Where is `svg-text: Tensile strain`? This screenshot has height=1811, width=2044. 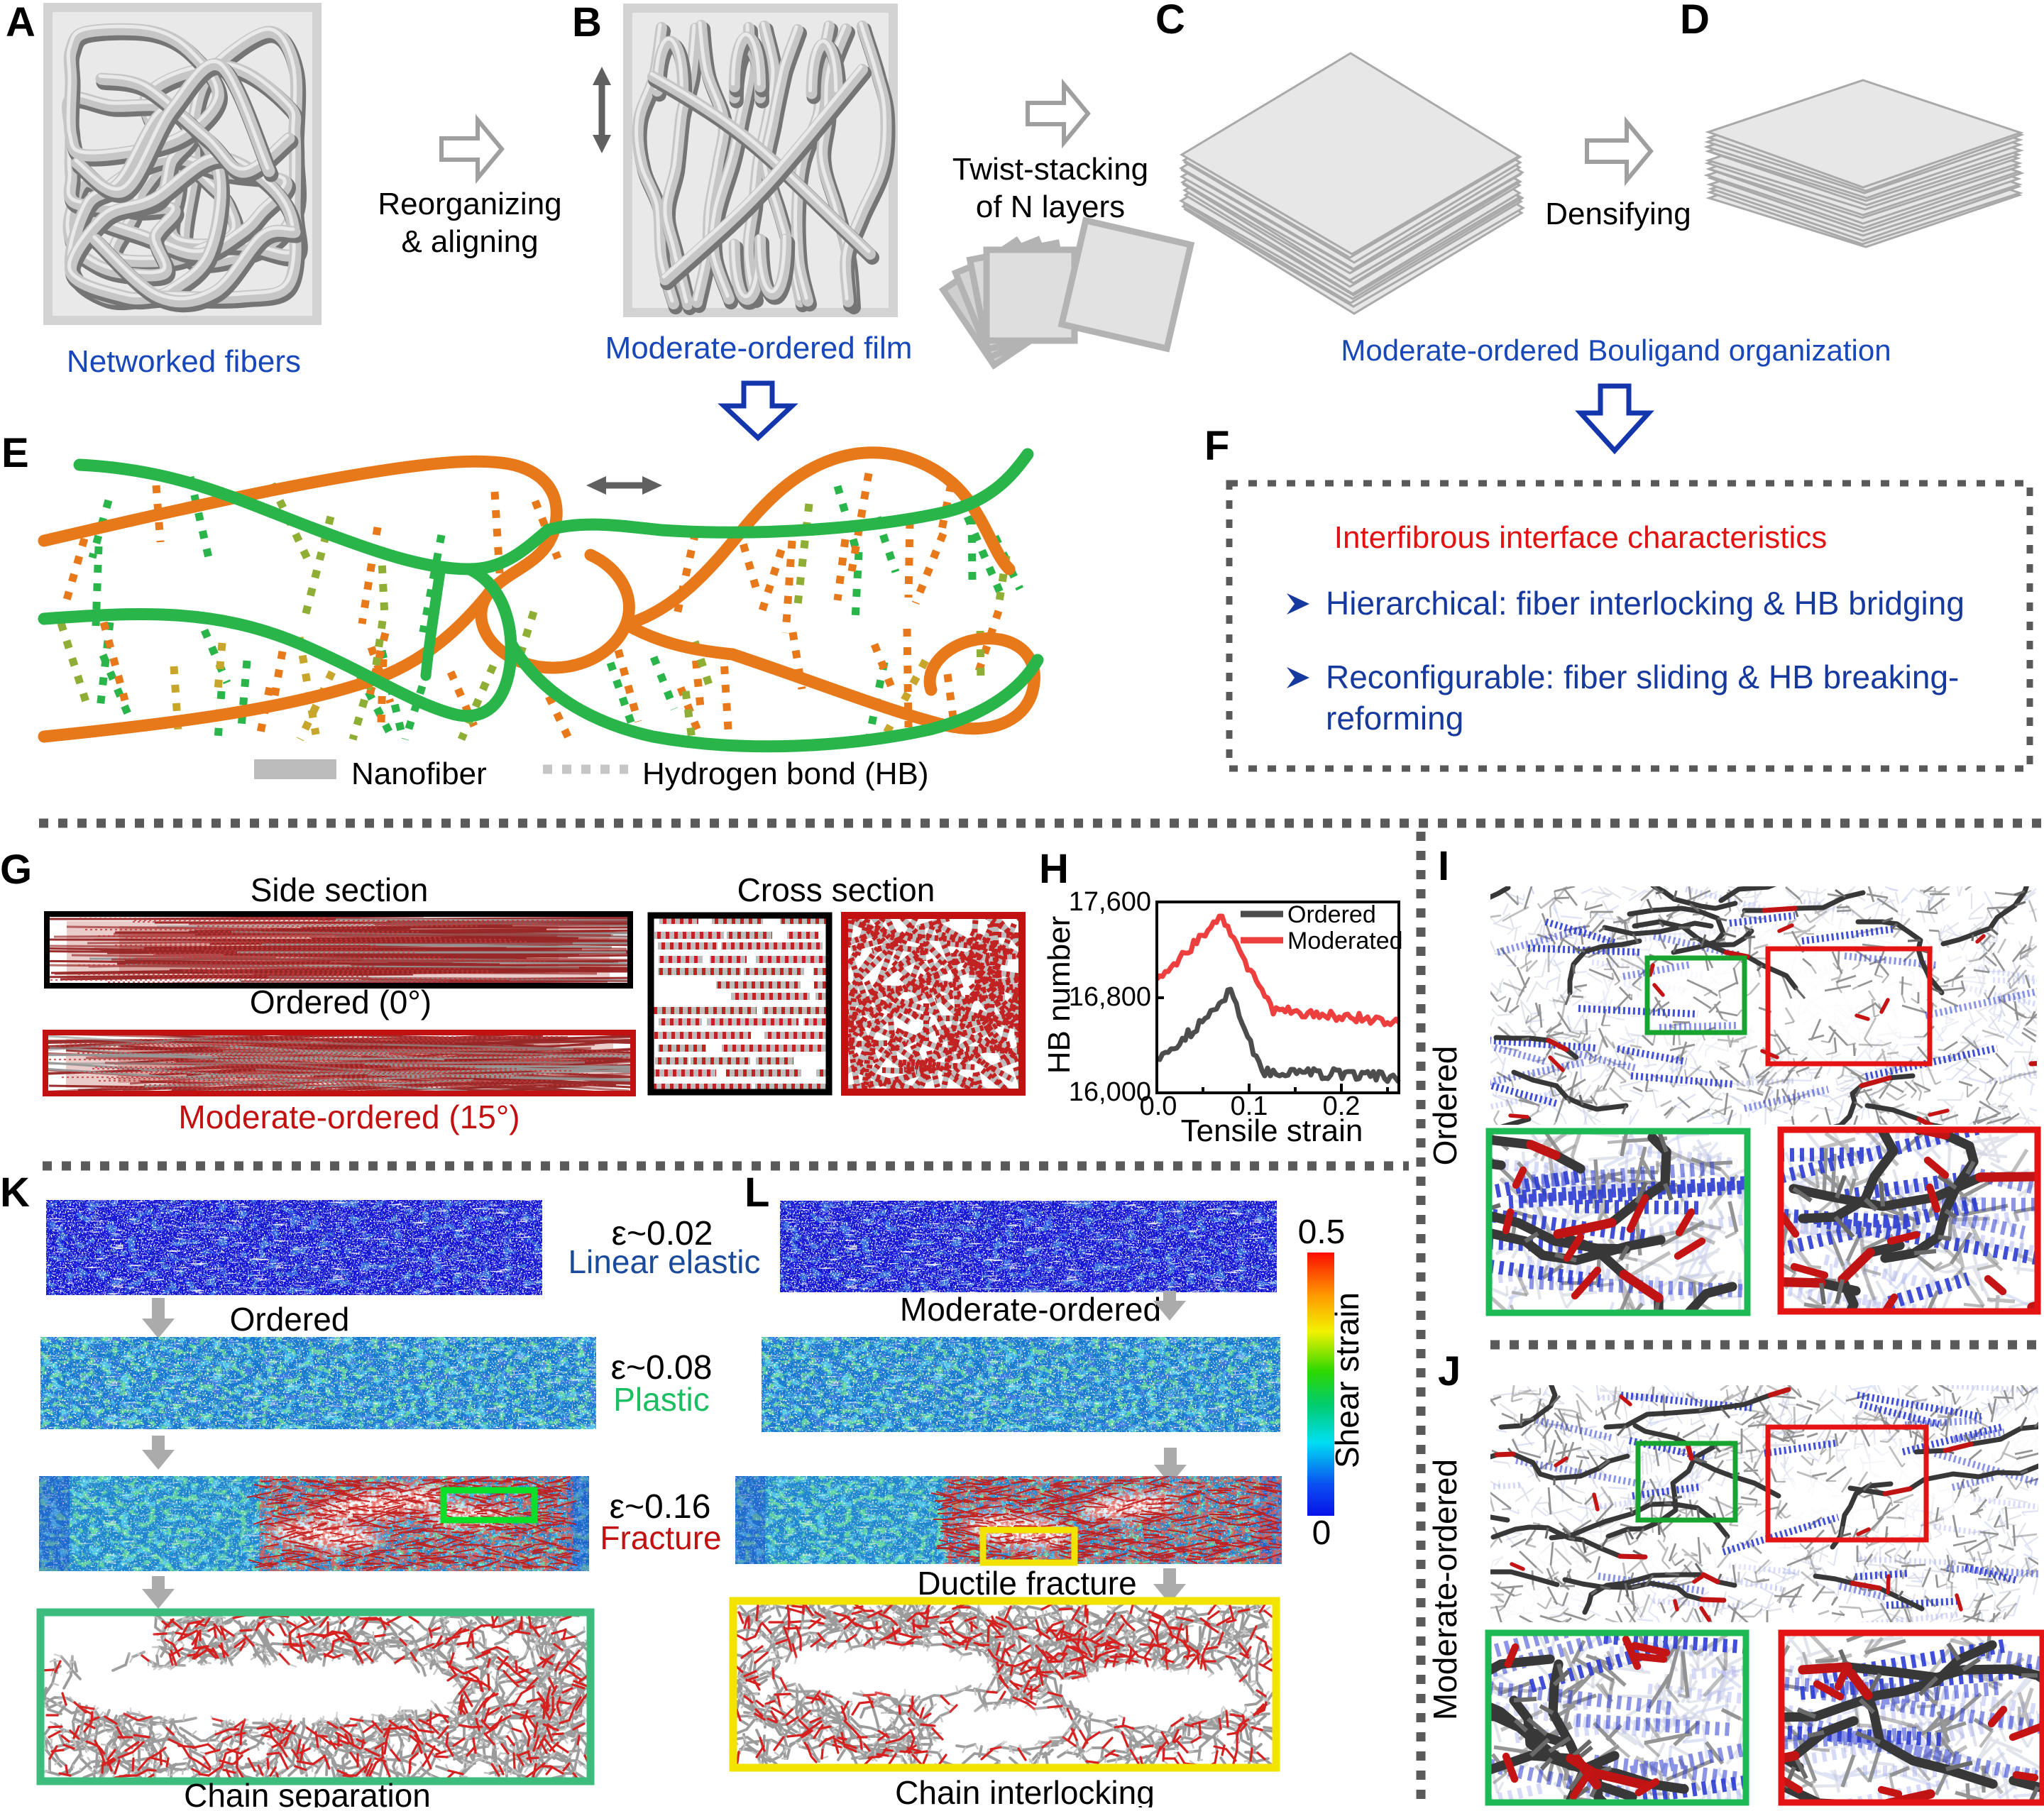
svg-text: Tensile strain is located at coordinates (1272, 1130).